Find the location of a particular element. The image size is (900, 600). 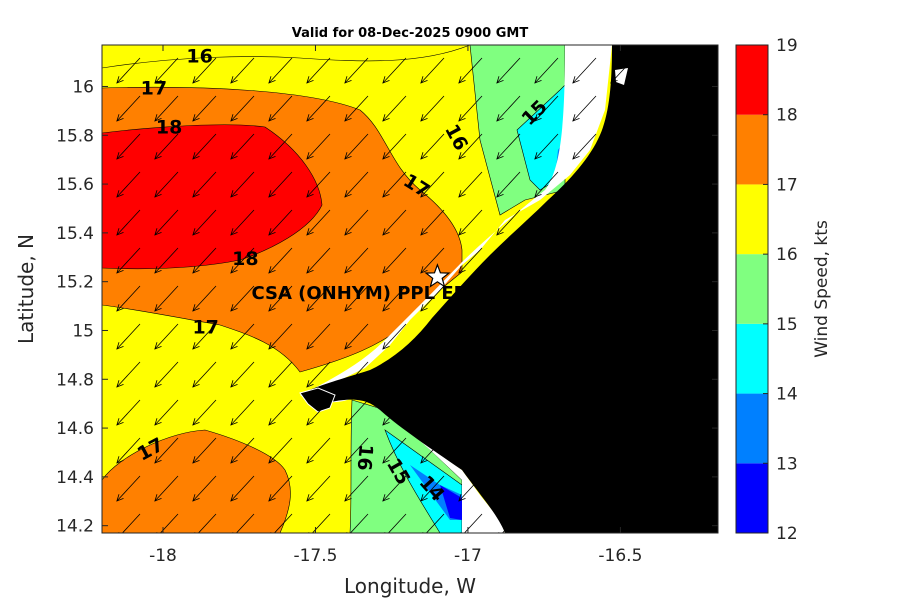

y-tick-label: 15.2 is located at coordinates (75, 283).